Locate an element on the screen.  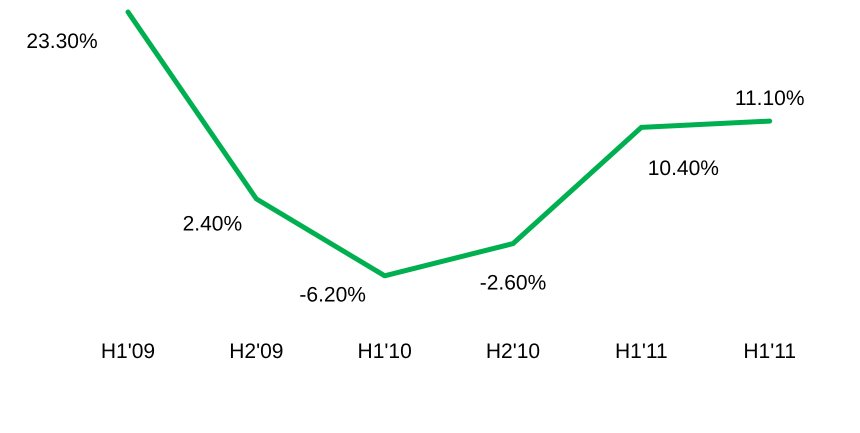
data-label: 10.40% is located at coordinates (683, 168).